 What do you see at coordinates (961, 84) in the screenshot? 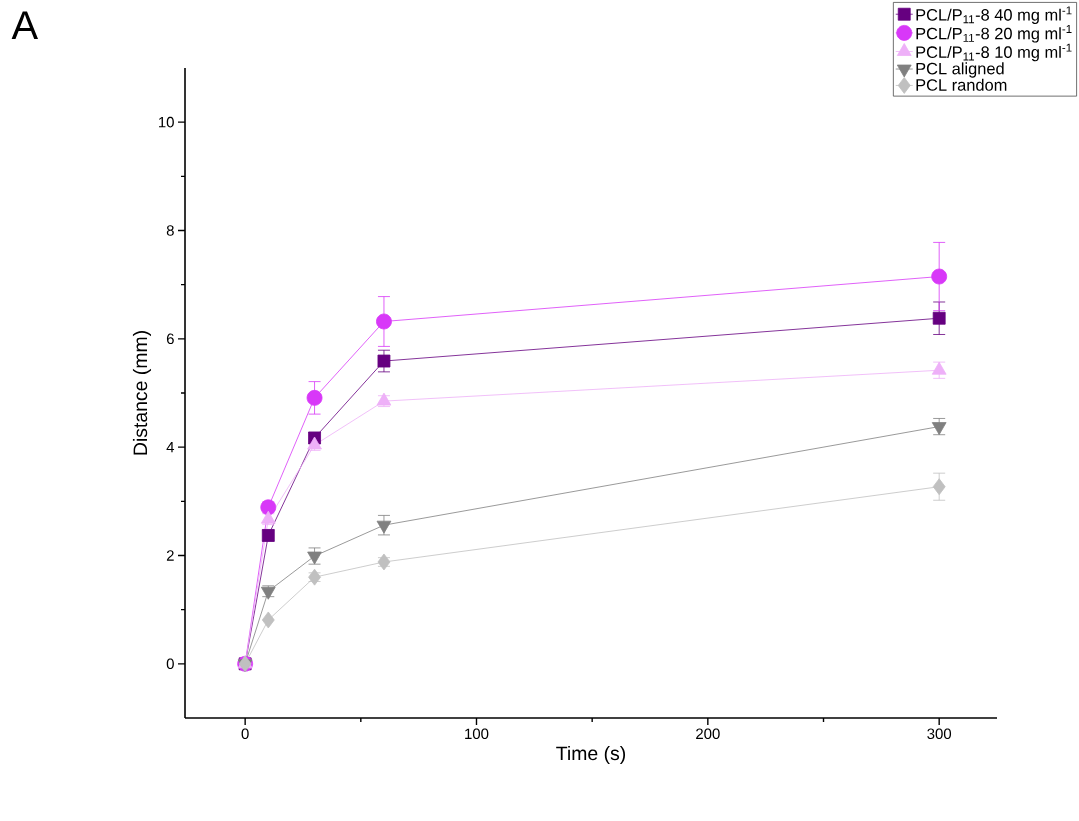
I see `legend-label: PCL random` at bounding box center [961, 84].